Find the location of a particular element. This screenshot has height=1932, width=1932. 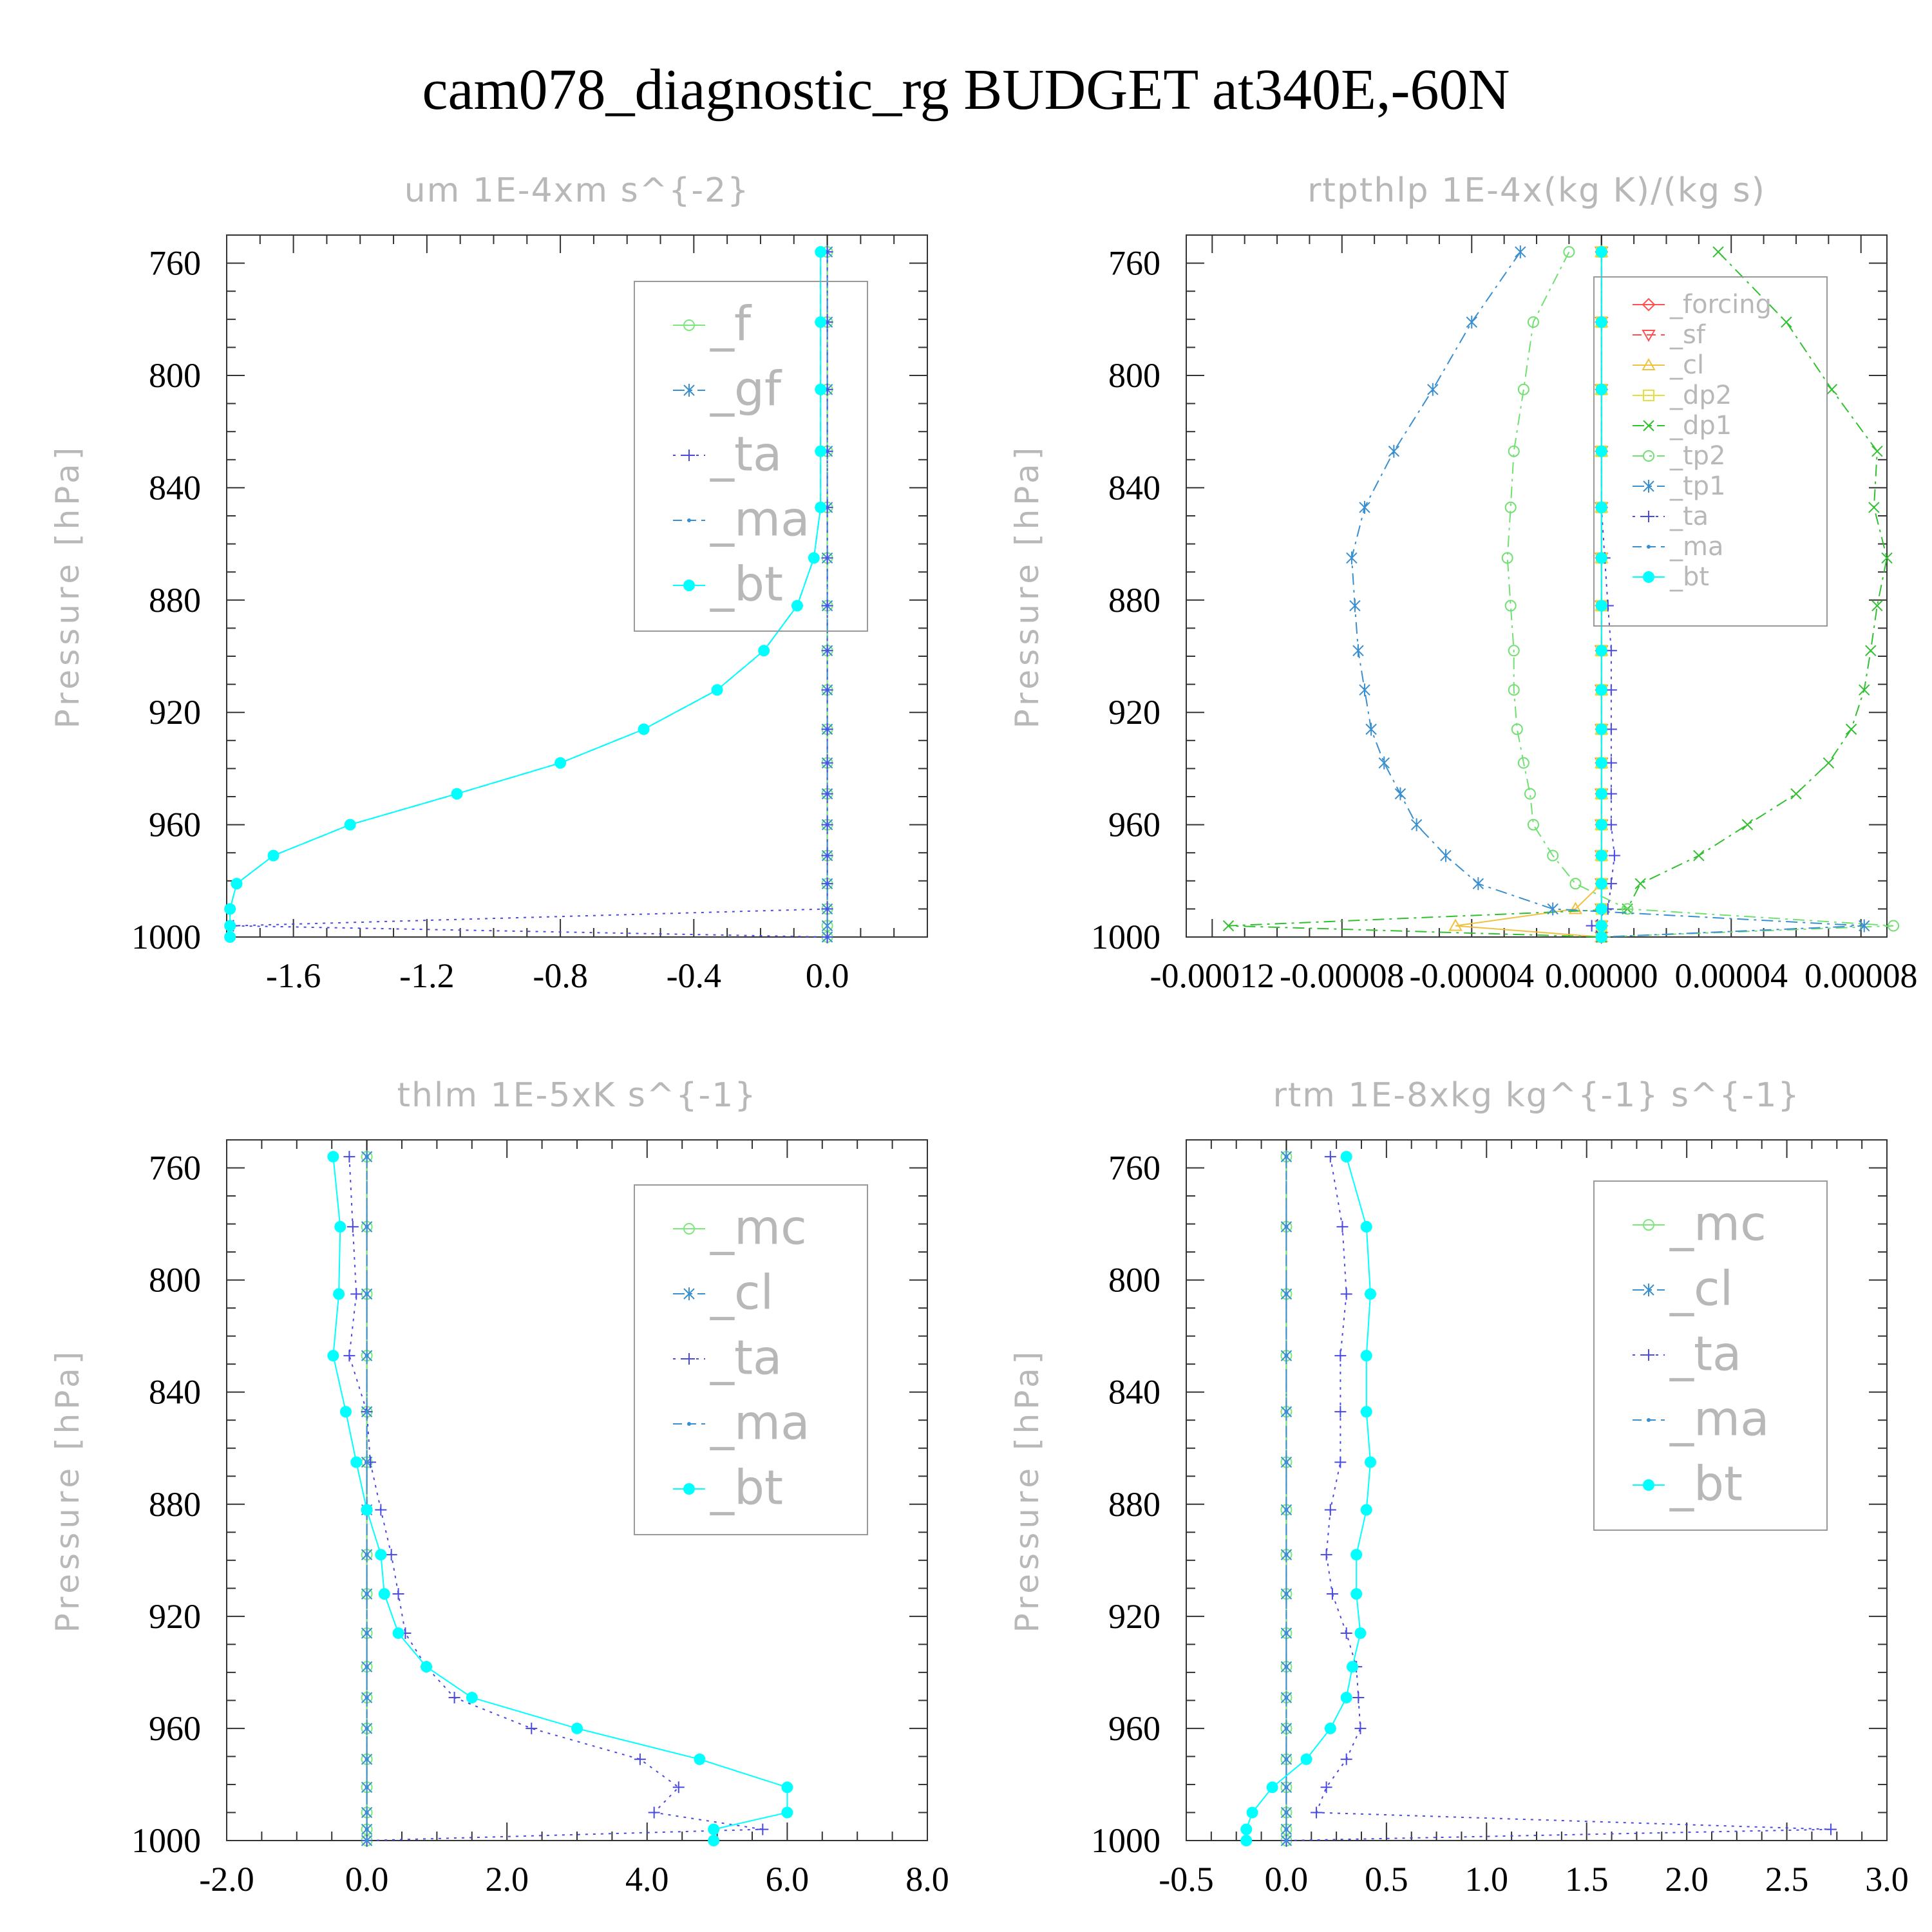

series-cl is located at coordinates (1529, 593).